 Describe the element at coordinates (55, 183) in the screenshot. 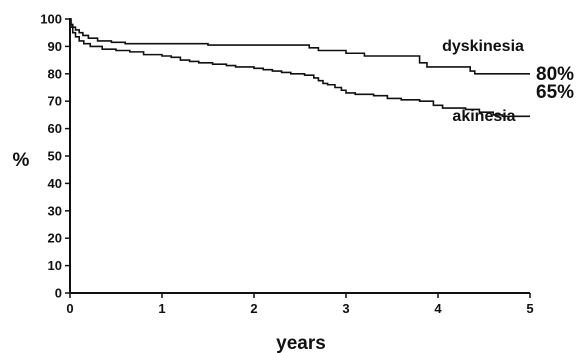

I see `y-tick-label: 40` at that location.